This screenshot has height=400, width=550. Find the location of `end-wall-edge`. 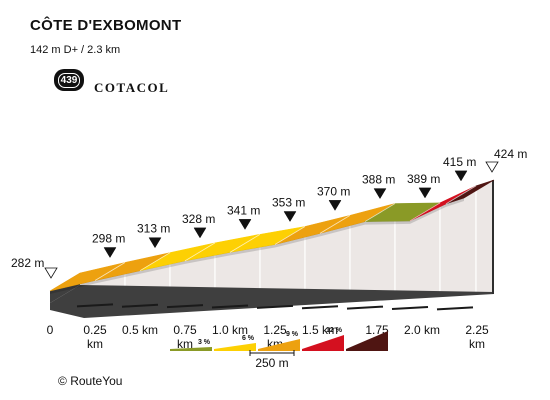

end-wall-edge is located at coordinates (493, 236).